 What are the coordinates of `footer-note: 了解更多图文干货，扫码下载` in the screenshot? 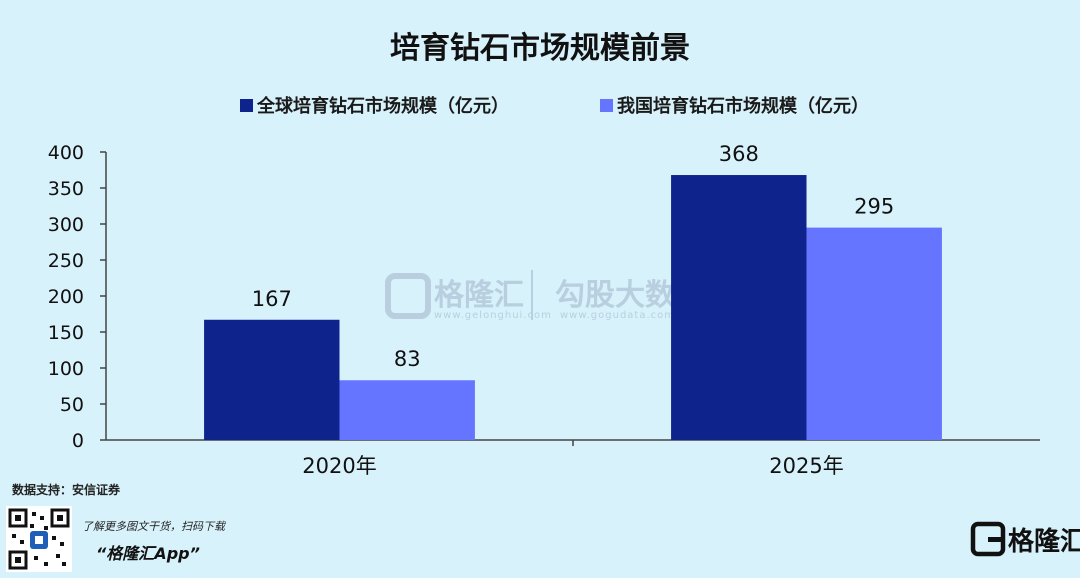 It's located at (154, 526).